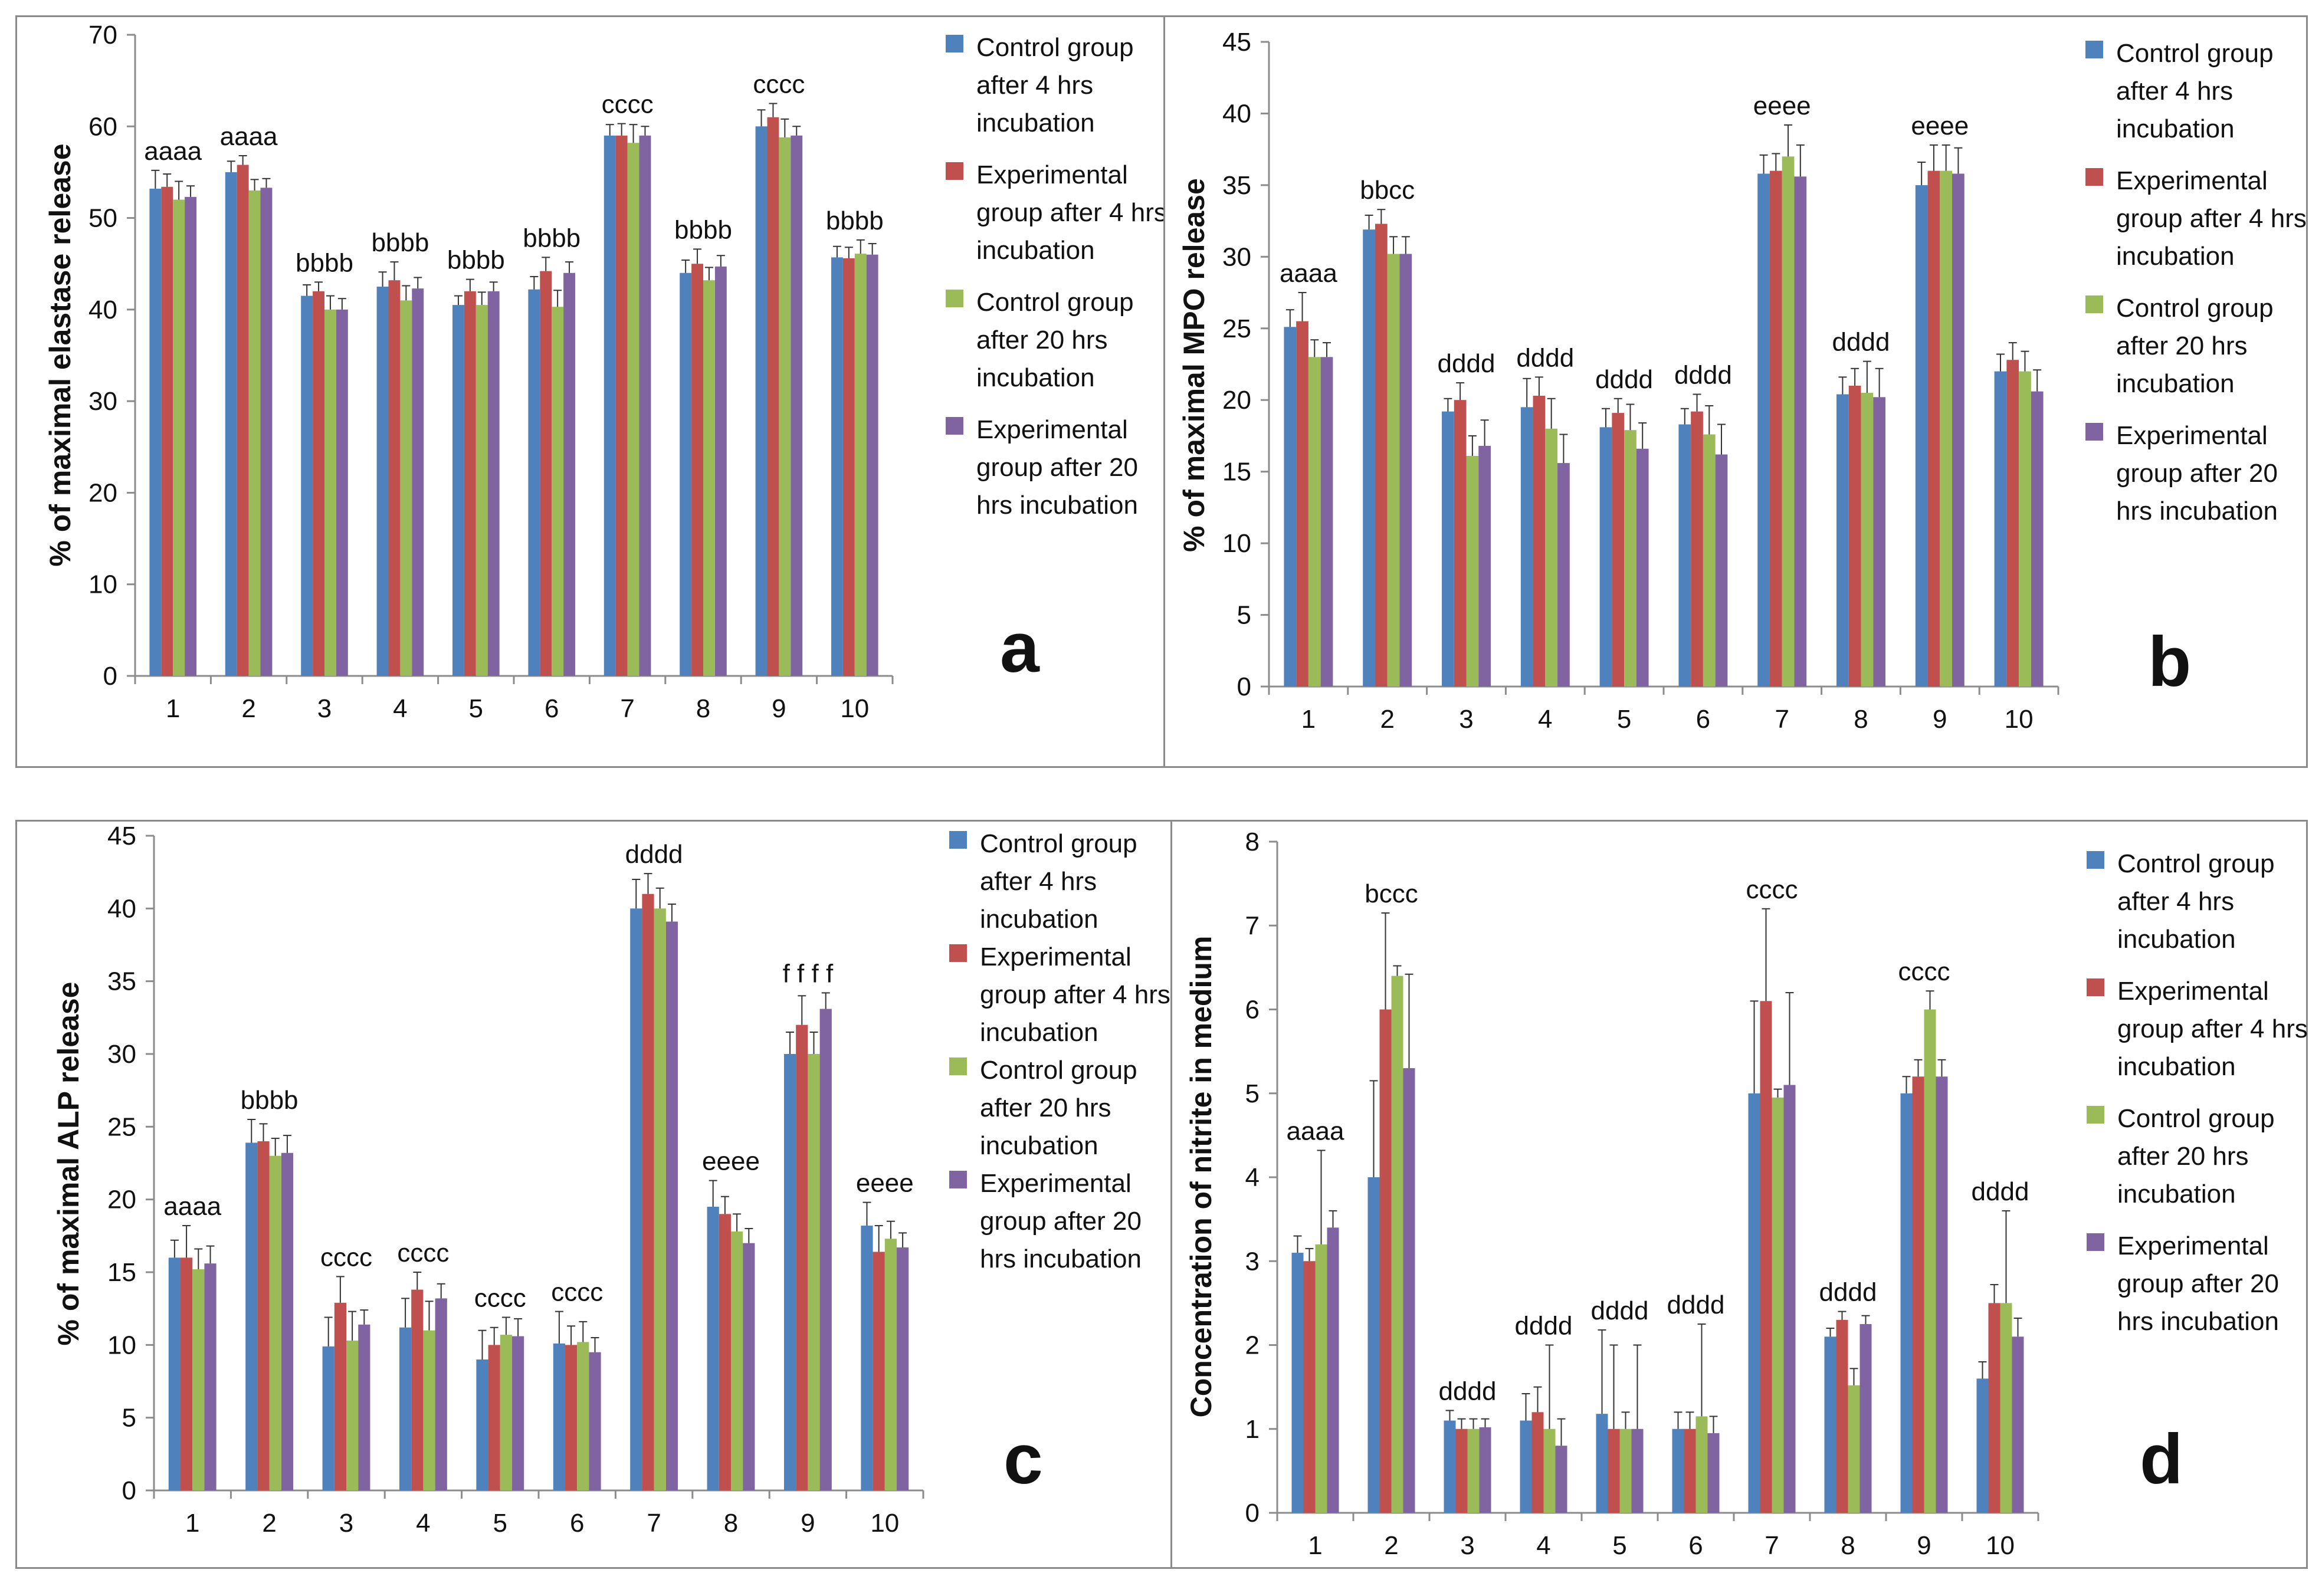 This screenshot has width=2322, height=1596. I want to click on bar-a-cat4-s4, so click(418, 482).